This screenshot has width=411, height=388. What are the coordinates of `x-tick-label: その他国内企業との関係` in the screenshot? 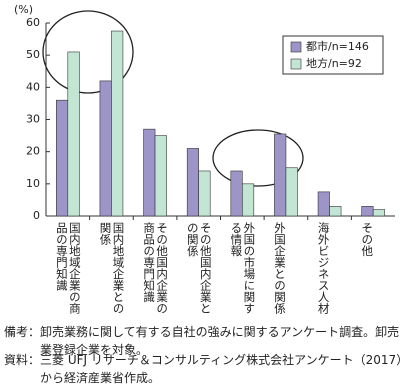 It's located at (199, 268).